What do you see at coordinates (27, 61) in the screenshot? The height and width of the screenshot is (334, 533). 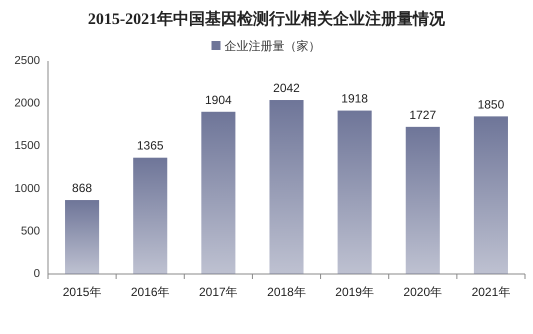 I see `y-tick-label: 2500` at bounding box center [27, 61].